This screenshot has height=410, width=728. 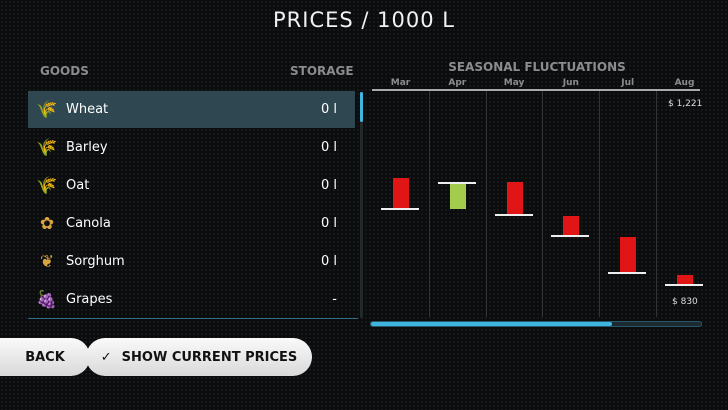 I want to click on back-button: BACK, so click(x=45, y=357).